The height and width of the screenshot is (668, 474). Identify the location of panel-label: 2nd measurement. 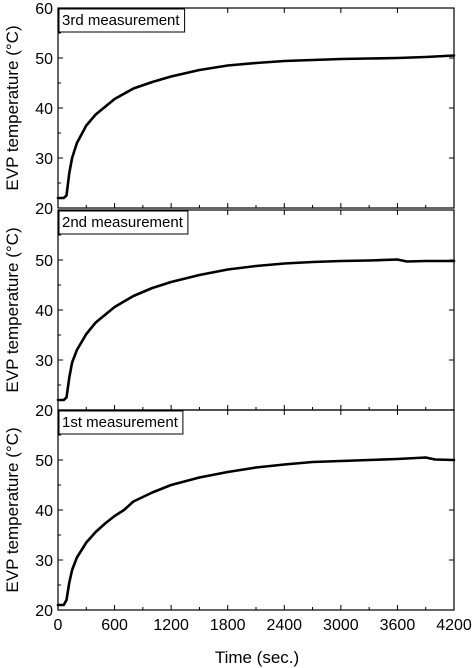
(123, 222).